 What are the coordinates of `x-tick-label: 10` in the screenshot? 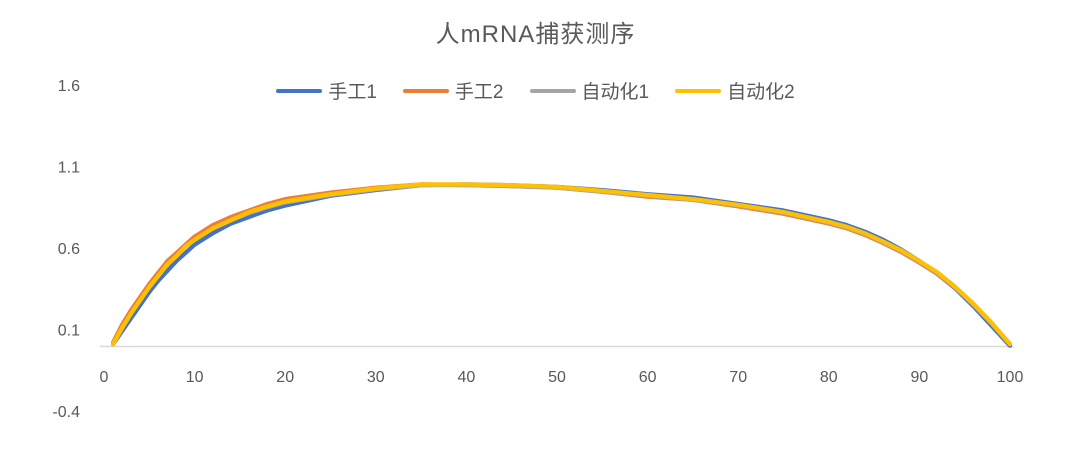 It's located at (195, 377).